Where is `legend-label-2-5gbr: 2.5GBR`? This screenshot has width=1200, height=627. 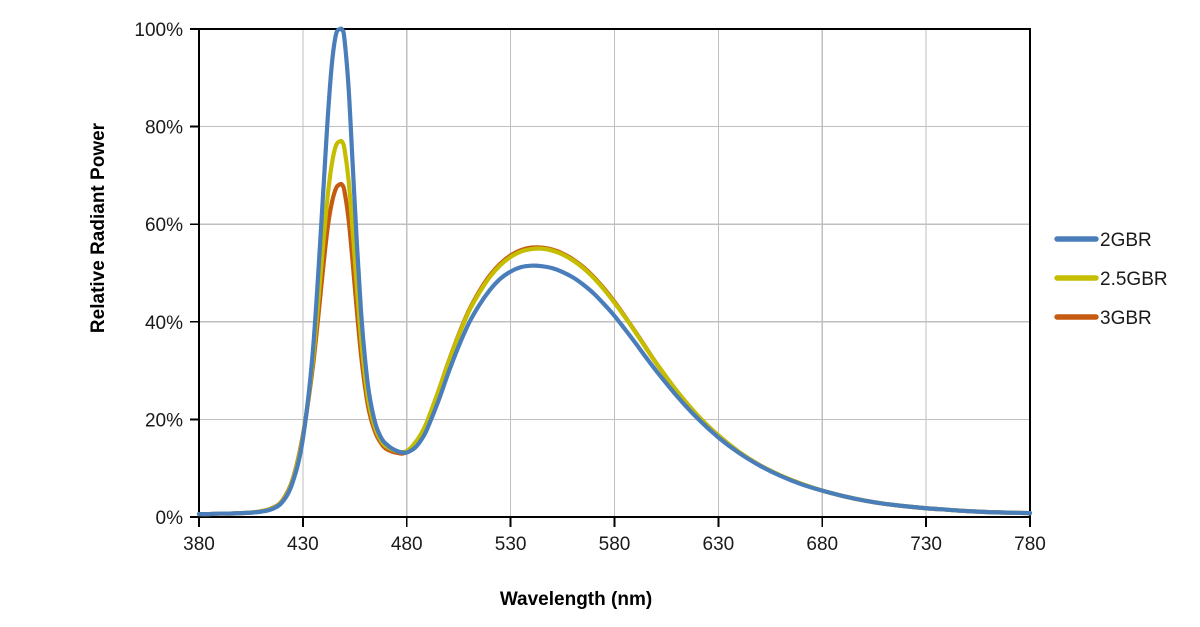 legend-label-2-5gbr: 2.5GBR is located at coordinates (1134, 279).